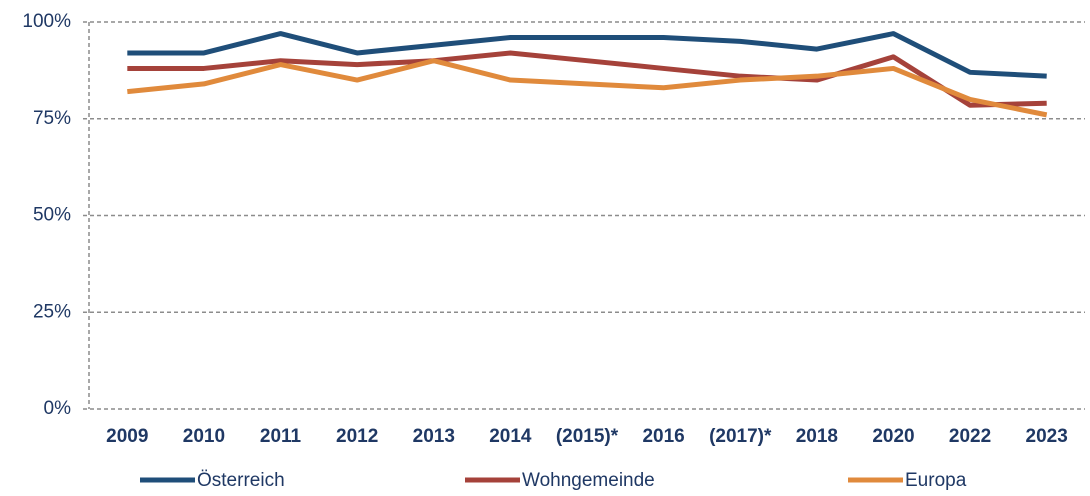  Describe the element at coordinates (46, 21) in the screenshot. I see `y-tick-label: 100%` at that location.